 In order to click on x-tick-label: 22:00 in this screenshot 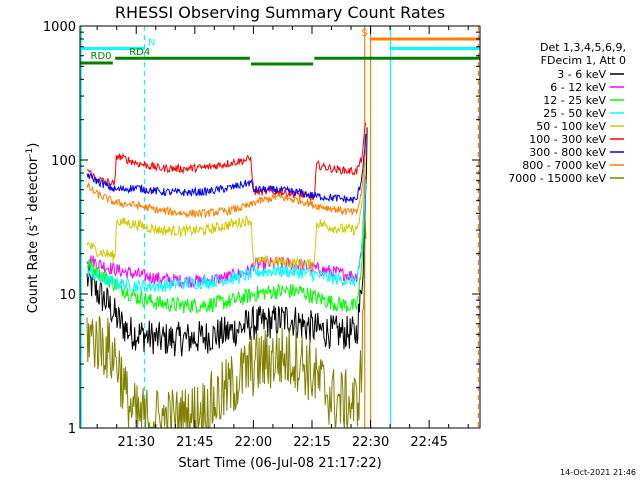, I will do `click(253, 442)`.